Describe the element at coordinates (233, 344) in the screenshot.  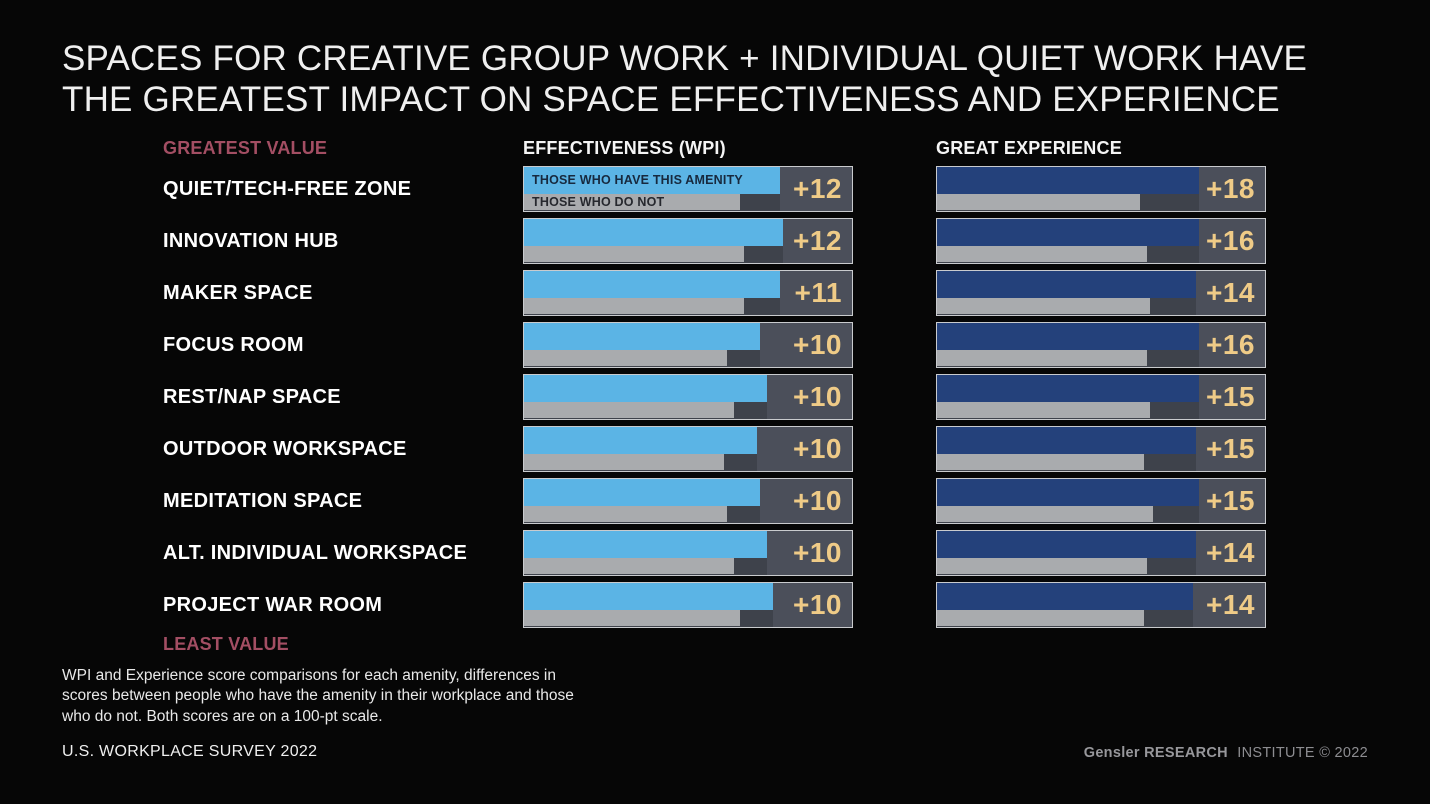
I see `category-label: FOCUS ROOM` at that location.